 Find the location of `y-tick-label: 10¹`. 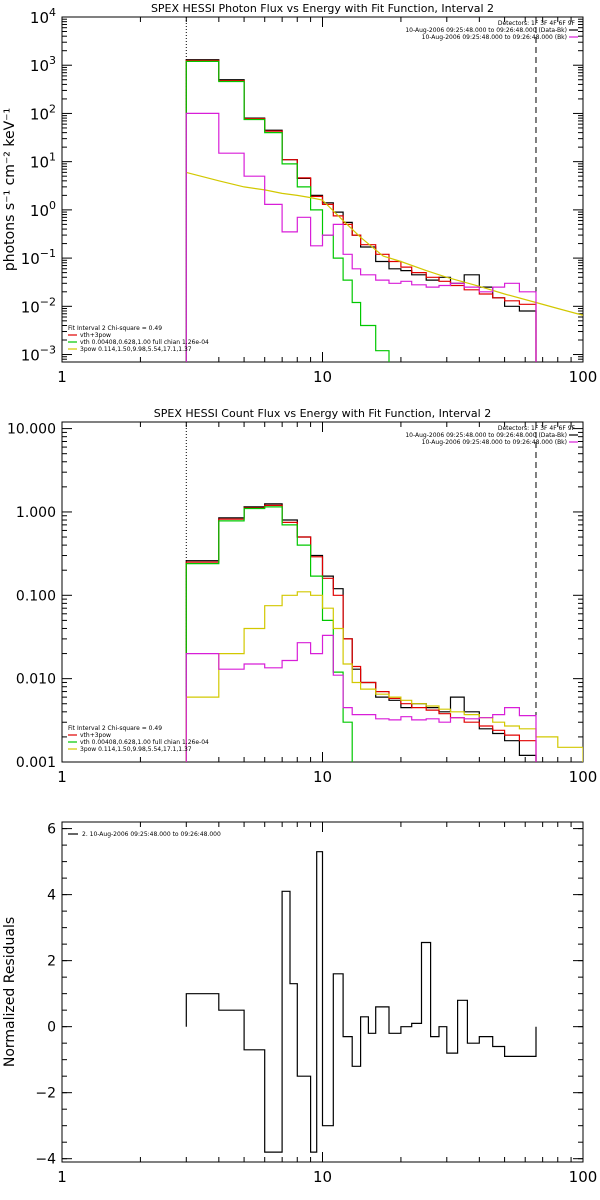

y-tick-label: 10¹ is located at coordinates (43, 161).